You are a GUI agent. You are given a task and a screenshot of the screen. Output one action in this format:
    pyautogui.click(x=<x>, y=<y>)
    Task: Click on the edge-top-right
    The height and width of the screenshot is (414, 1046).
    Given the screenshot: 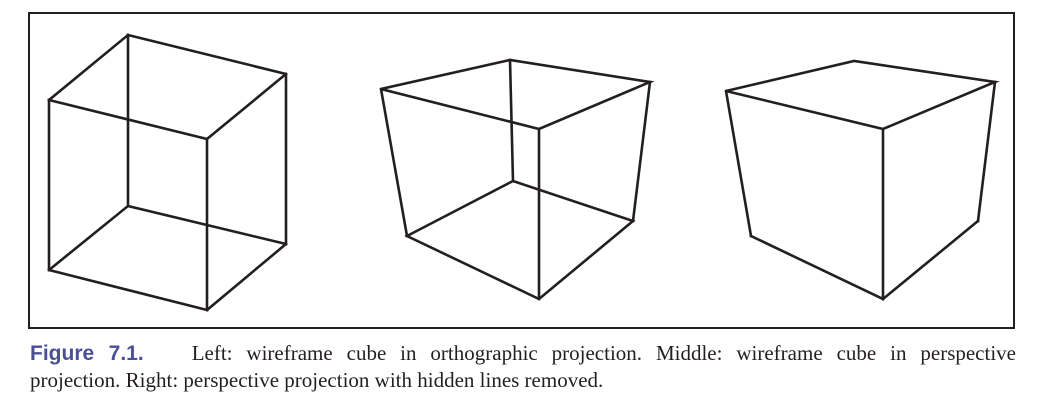 What is the action you would take?
    pyautogui.click(x=246, y=106)
    